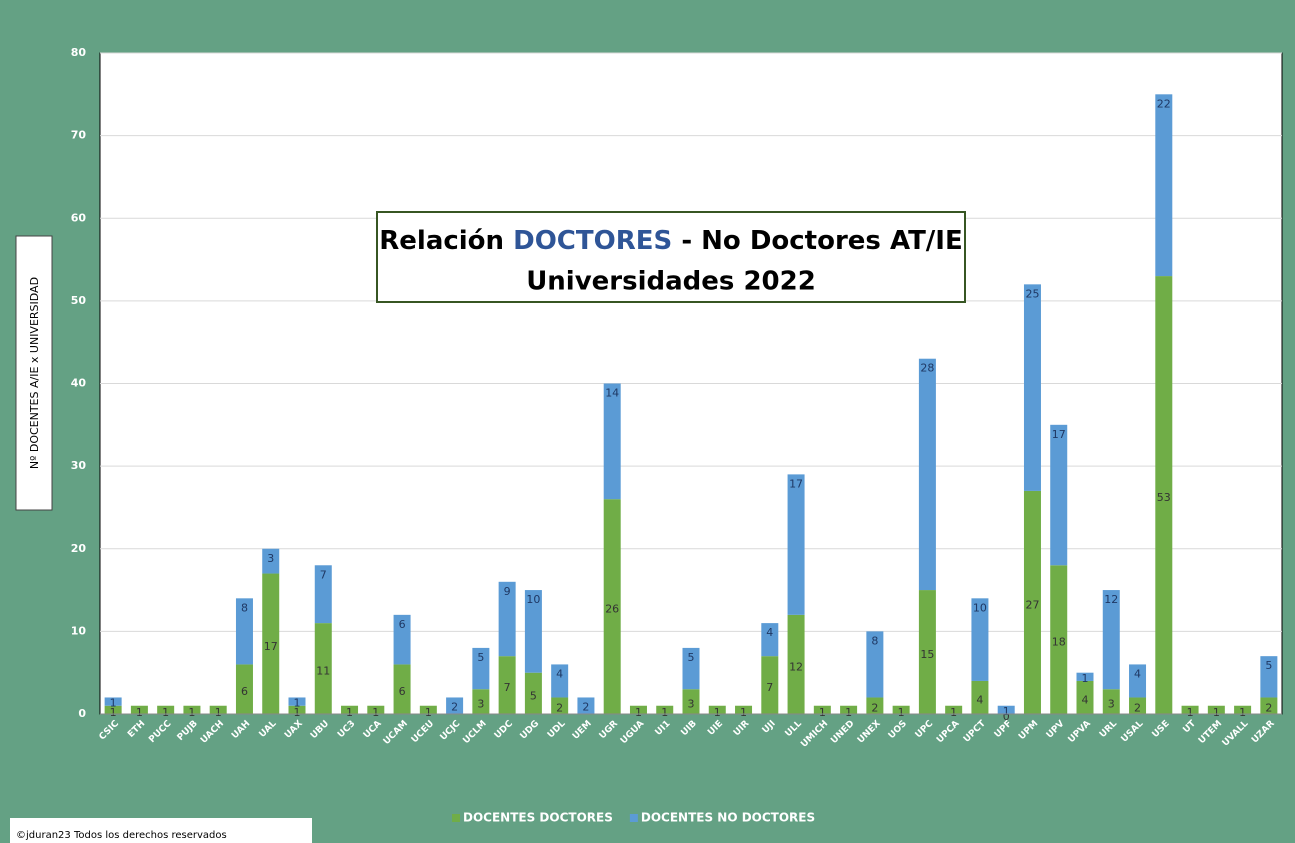  I want to click on y-tick-label: 0, so click(82, 713).